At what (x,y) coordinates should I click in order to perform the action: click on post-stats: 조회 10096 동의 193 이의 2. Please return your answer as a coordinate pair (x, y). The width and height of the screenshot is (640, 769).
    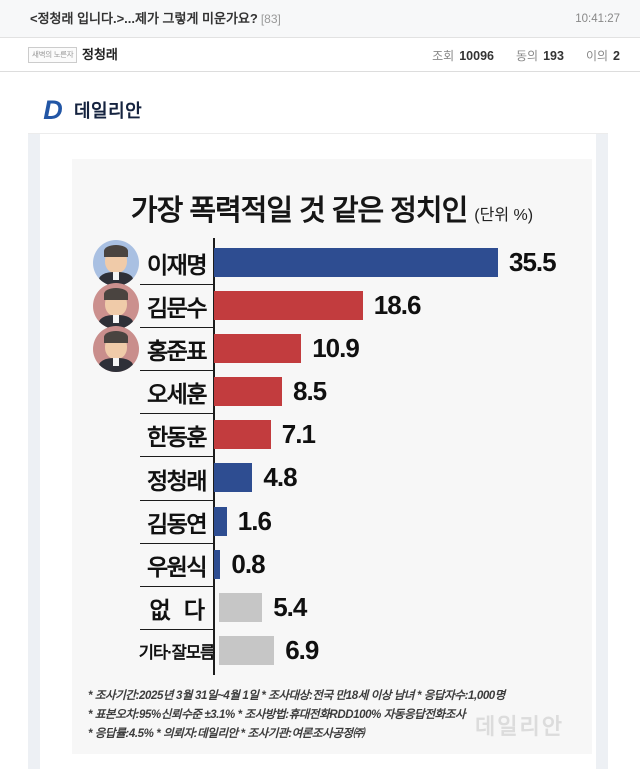
    Looking at the image, I should click on (526, 55).